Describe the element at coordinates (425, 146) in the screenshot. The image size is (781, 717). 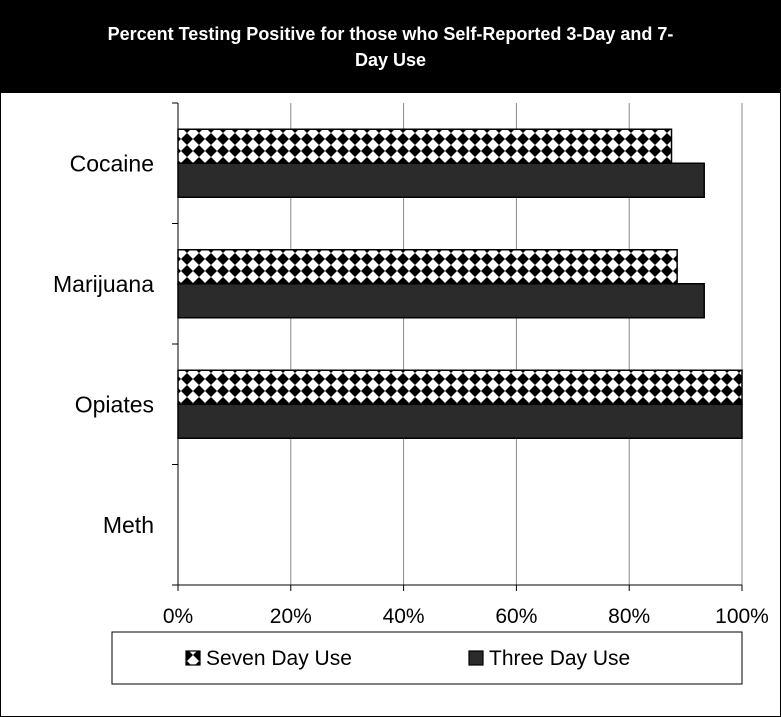
I see `bar-seven-day-use-cocaine` at that location.